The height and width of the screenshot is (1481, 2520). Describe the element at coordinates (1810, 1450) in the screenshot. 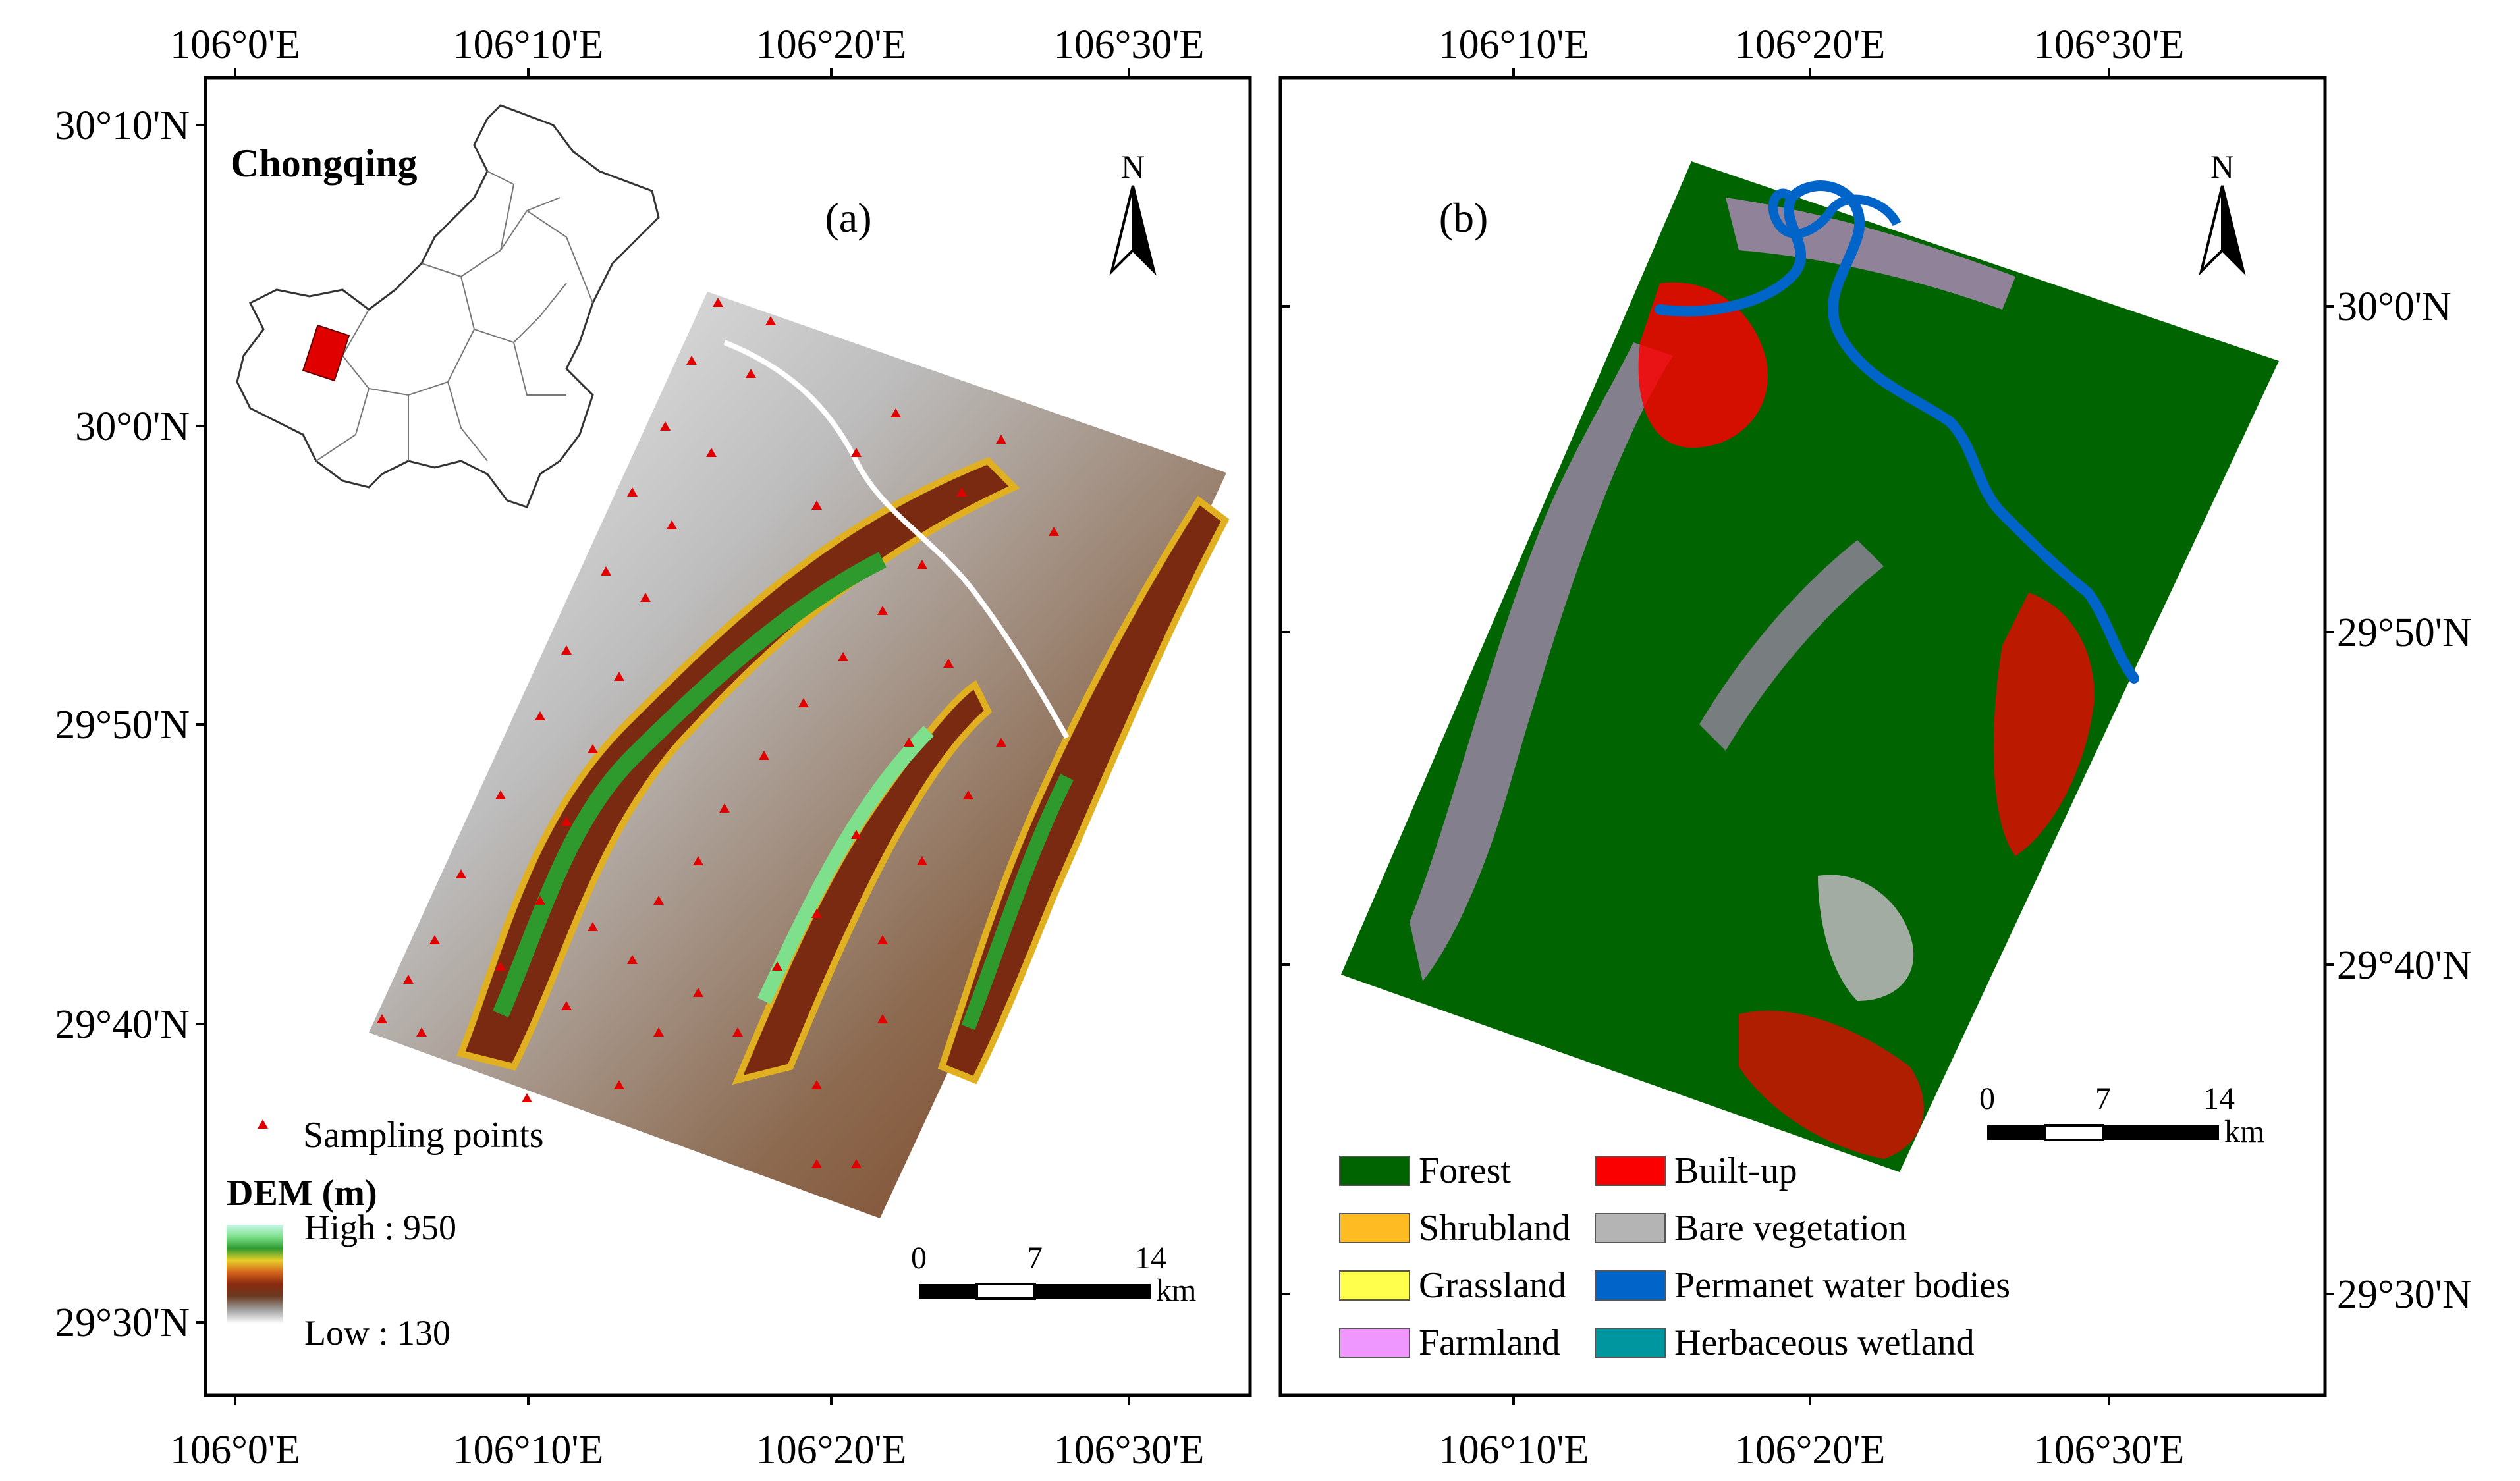

I see `b-bottom-lon-1: 106°20'E` at that location.